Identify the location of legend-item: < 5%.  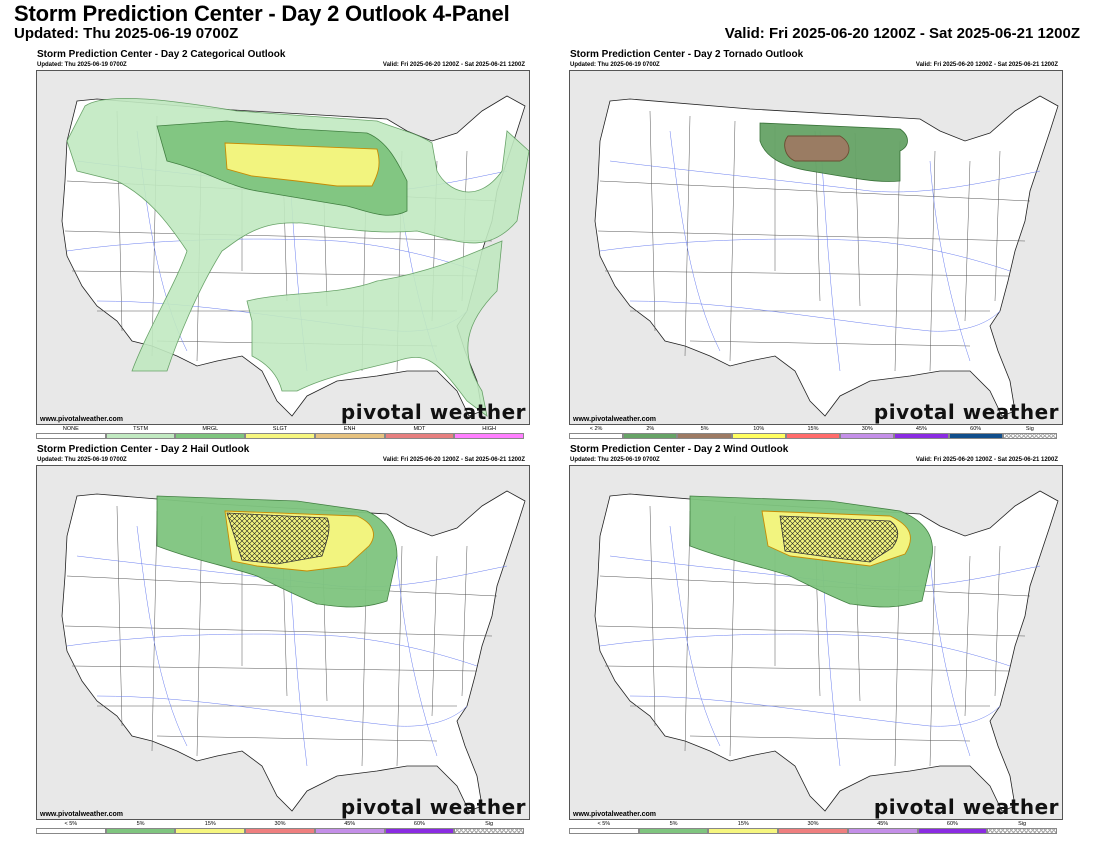
(71, 828).